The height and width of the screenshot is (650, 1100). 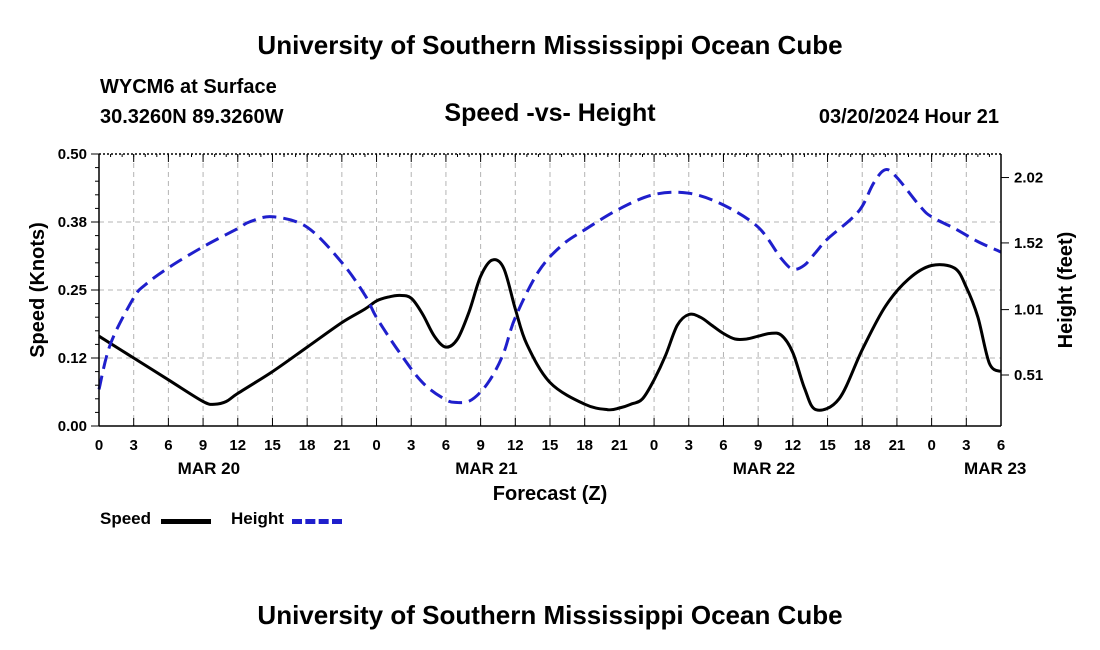 What do you see at coordinates (72, 358) in the screenshot?
I see `y-left-tick-label: 0.12` at bounding box center [72, 358].